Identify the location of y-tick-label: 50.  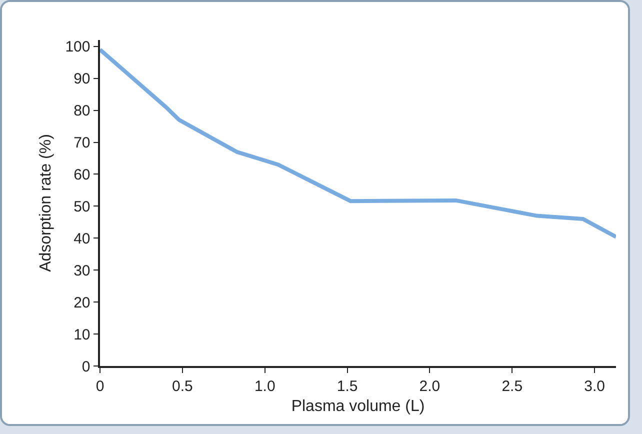
(82, 207).